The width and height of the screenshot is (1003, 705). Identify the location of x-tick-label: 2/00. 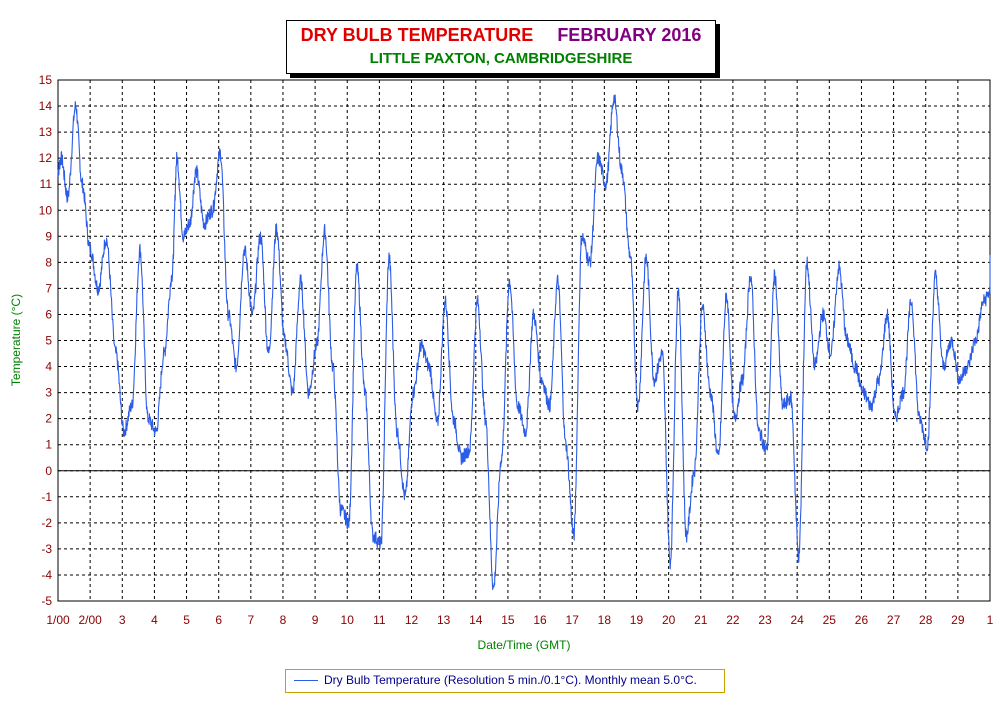
(90, 620).